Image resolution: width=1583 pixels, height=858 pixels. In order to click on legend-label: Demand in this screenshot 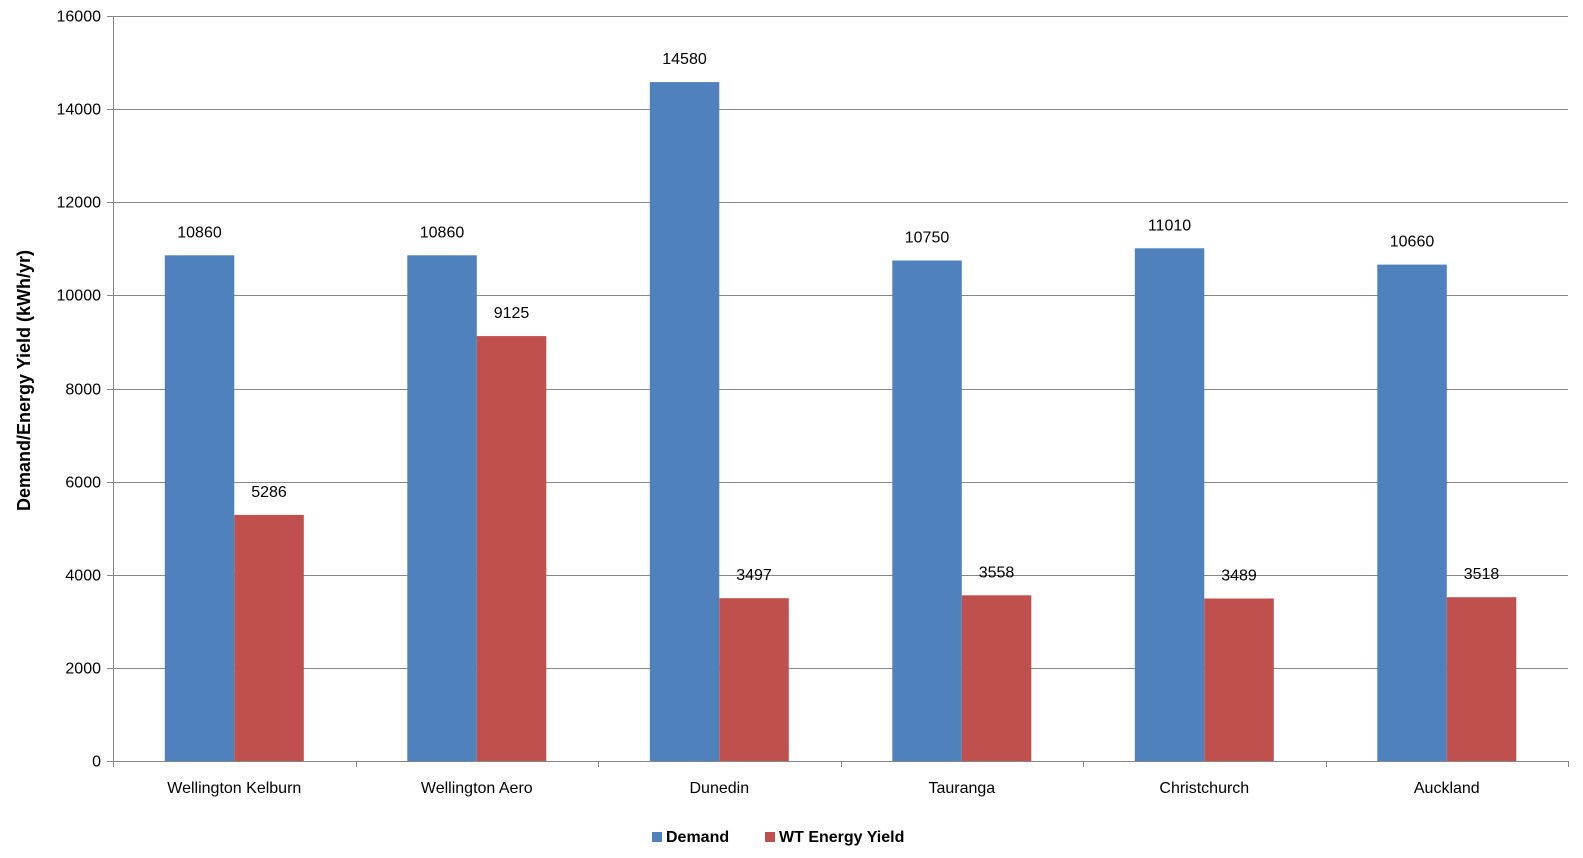, I will do `click(697, 837)`.